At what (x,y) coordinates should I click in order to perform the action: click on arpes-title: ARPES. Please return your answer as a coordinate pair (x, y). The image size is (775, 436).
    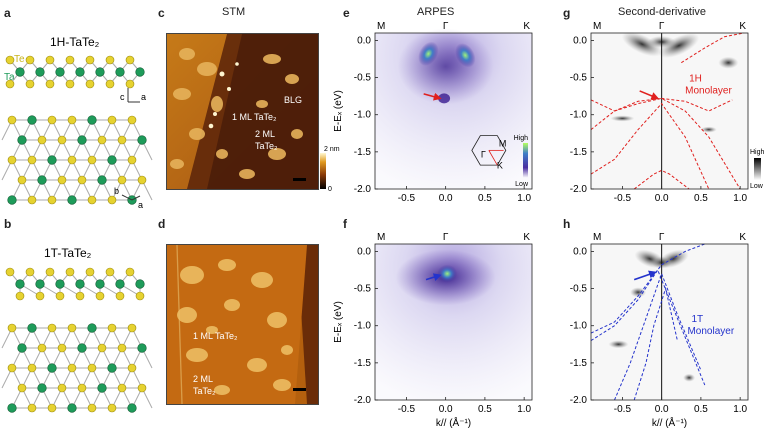
    Looking at the image, I should click on (436, 12).